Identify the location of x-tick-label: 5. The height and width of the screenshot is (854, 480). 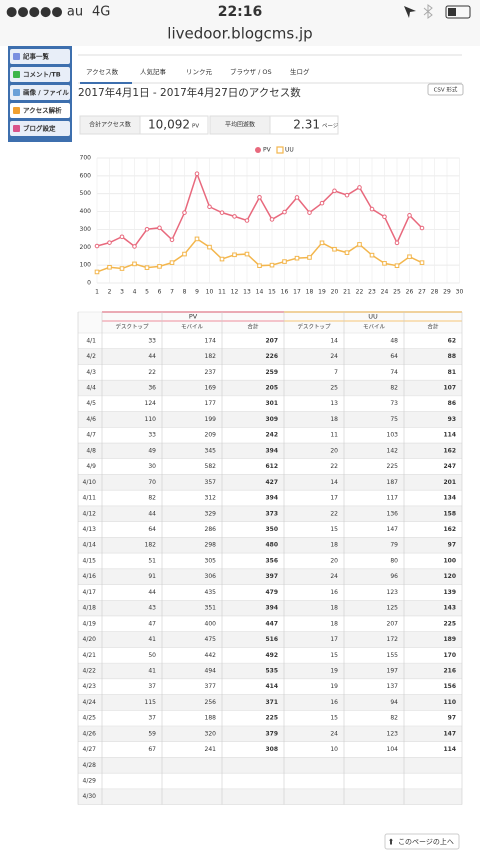
(147, 292).